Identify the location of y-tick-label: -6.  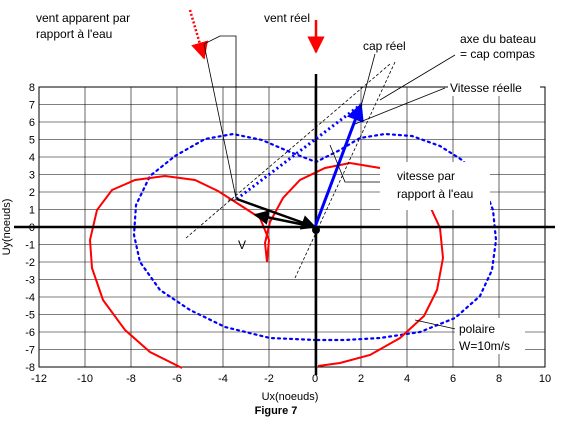
(30, 333).